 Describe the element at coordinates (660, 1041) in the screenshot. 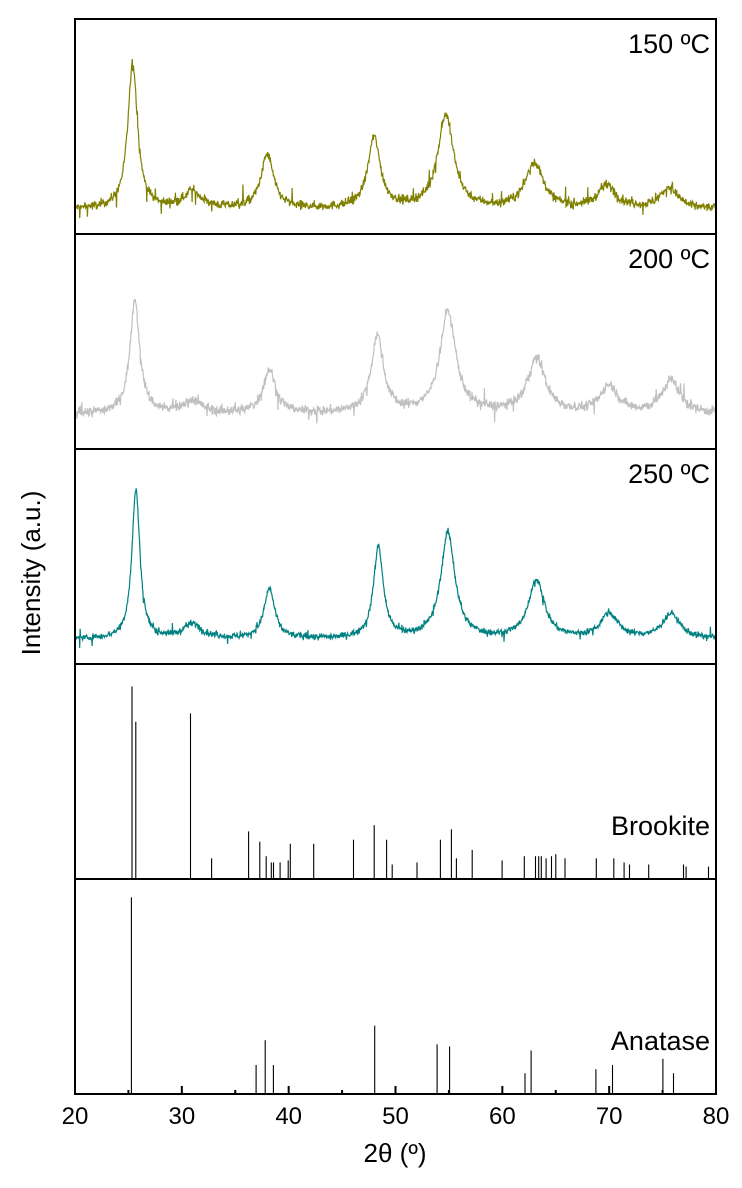

I see `panel-label: Anatase` at that location.